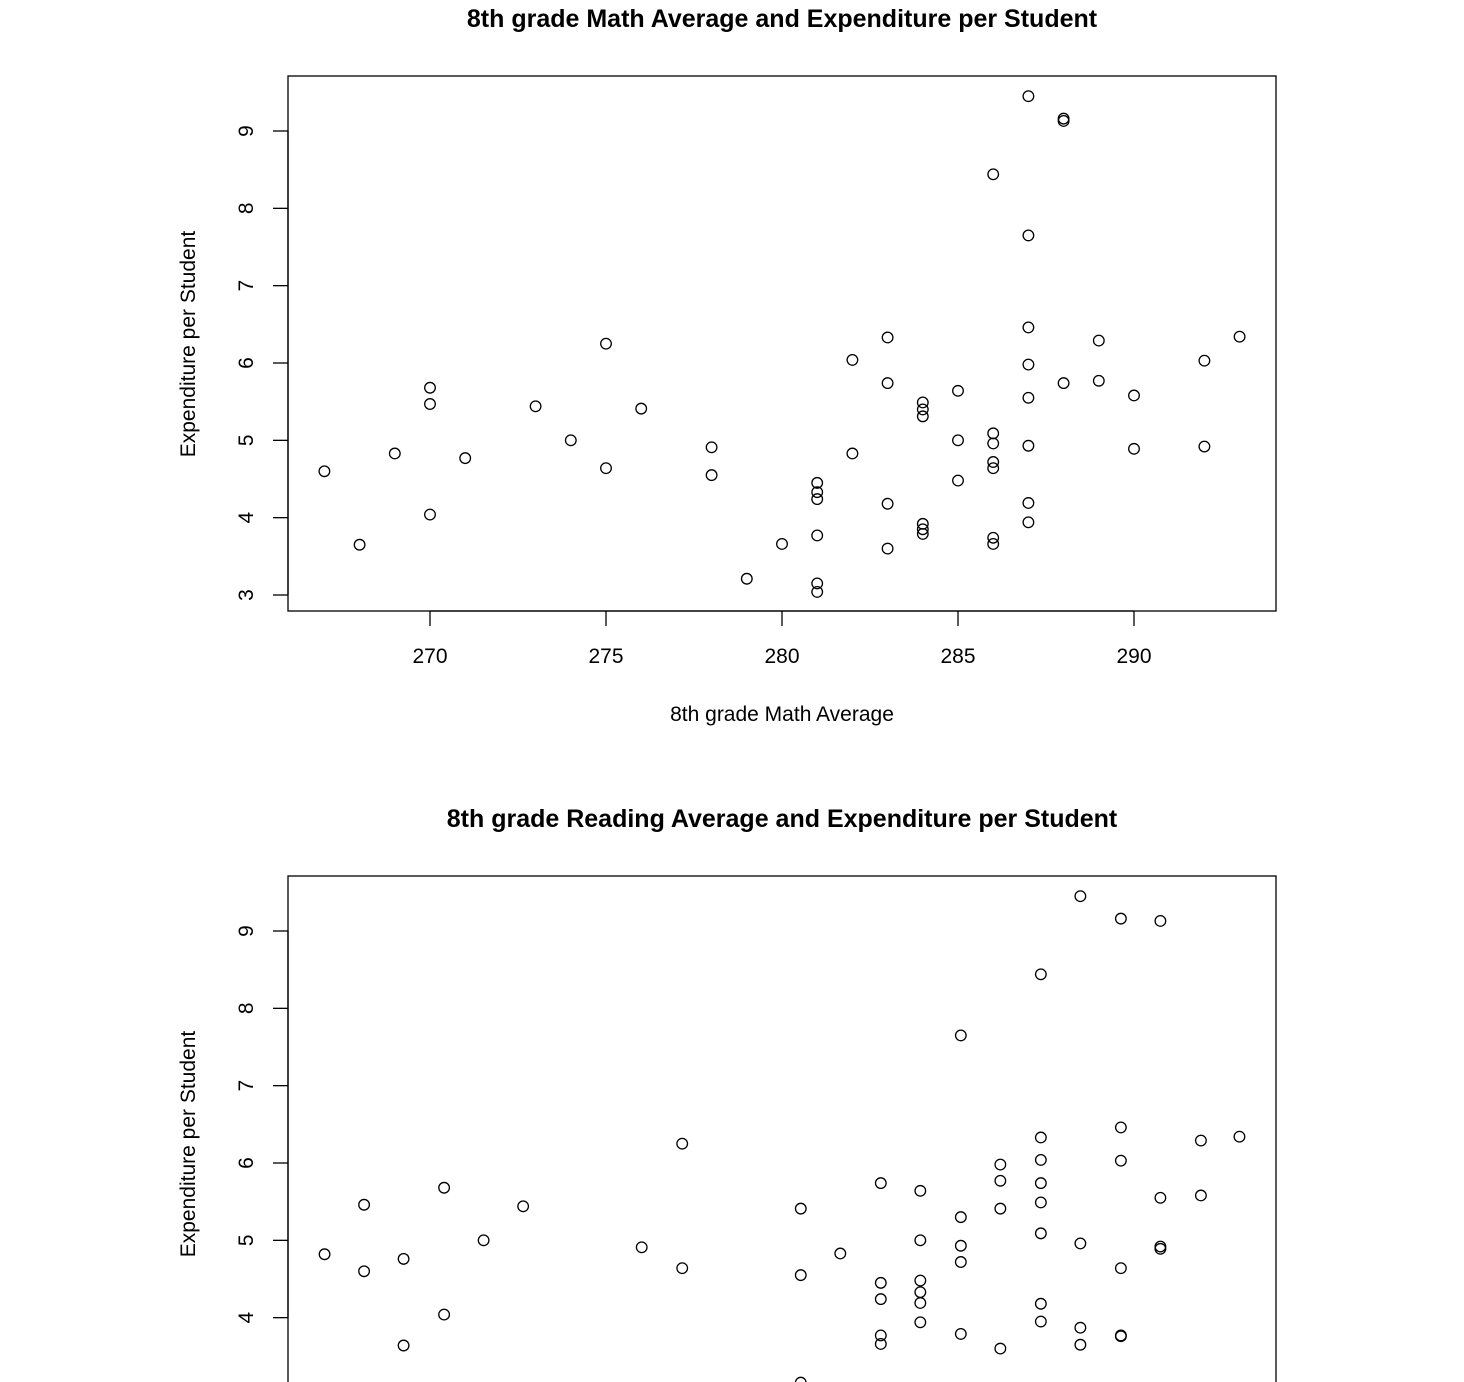 The height and width of the screenshot is (1382, 1464). Describe the element at coordinates (246, 208) in the screenshot. I see `y-tick-label: 8` at that location.